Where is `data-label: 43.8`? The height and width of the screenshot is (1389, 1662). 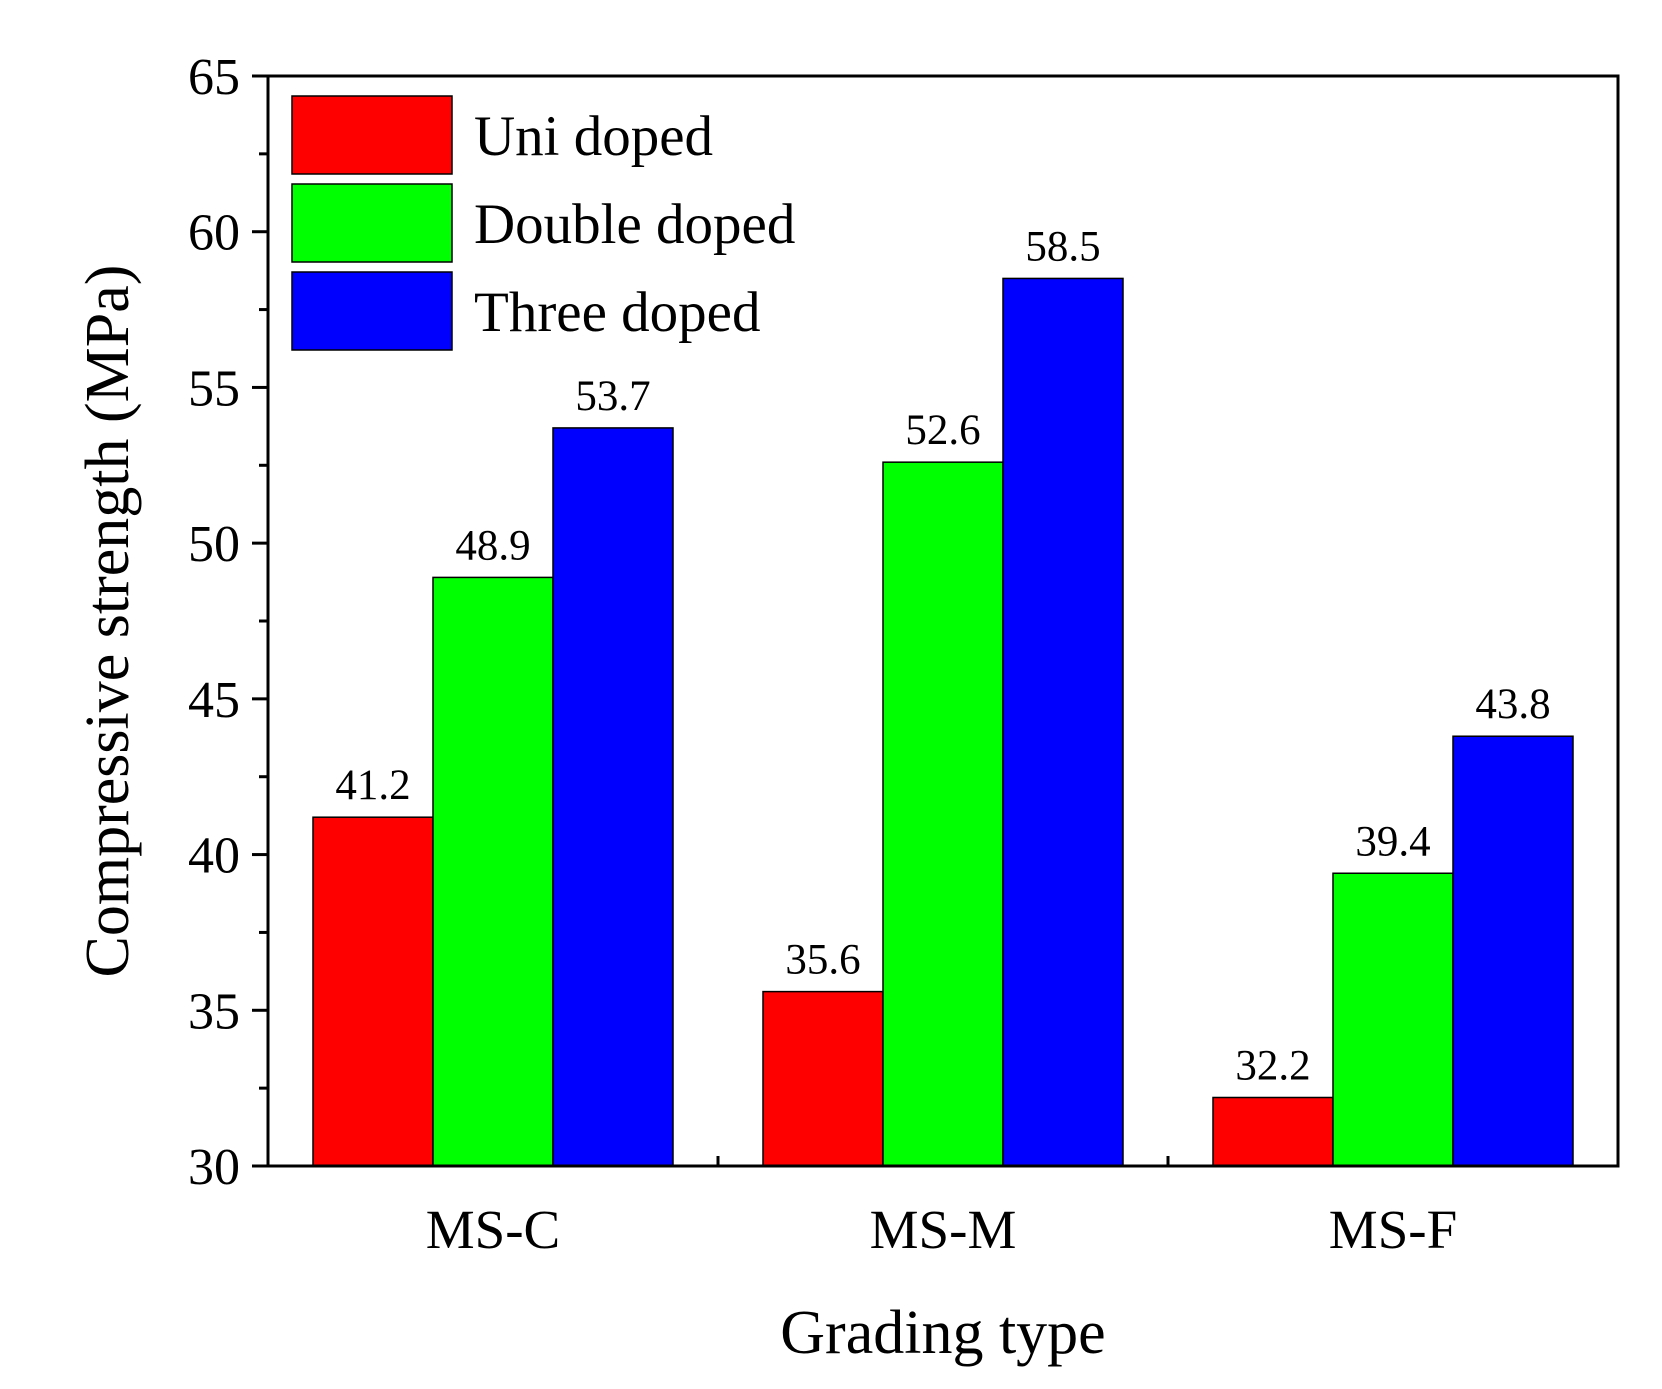
data-label: 43.8 is located at coordinates (1512, 704).